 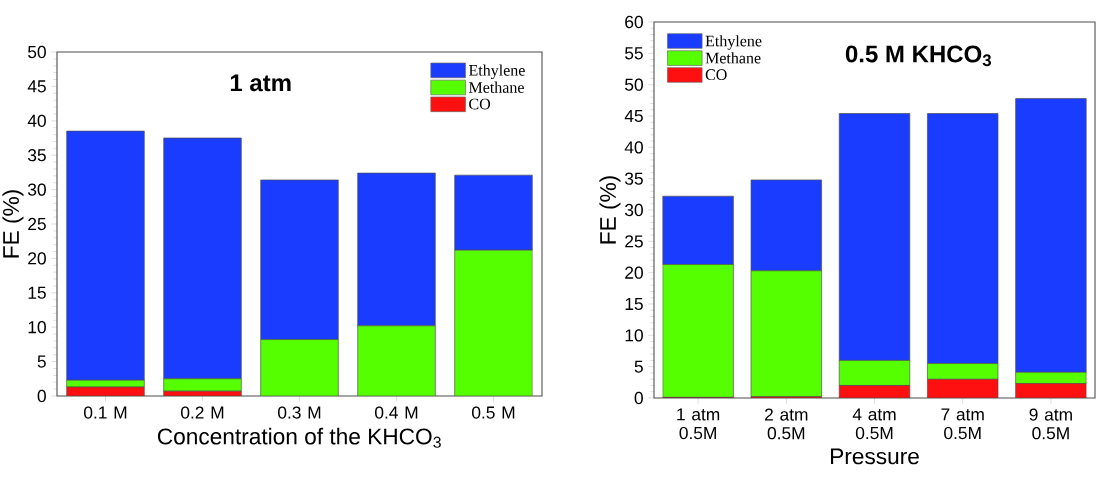 What do you see at coordinates (698, 424) in the screenshot?
I see `x-tick-label: 1 atm 0.5M` at bounding box center [698, 424].